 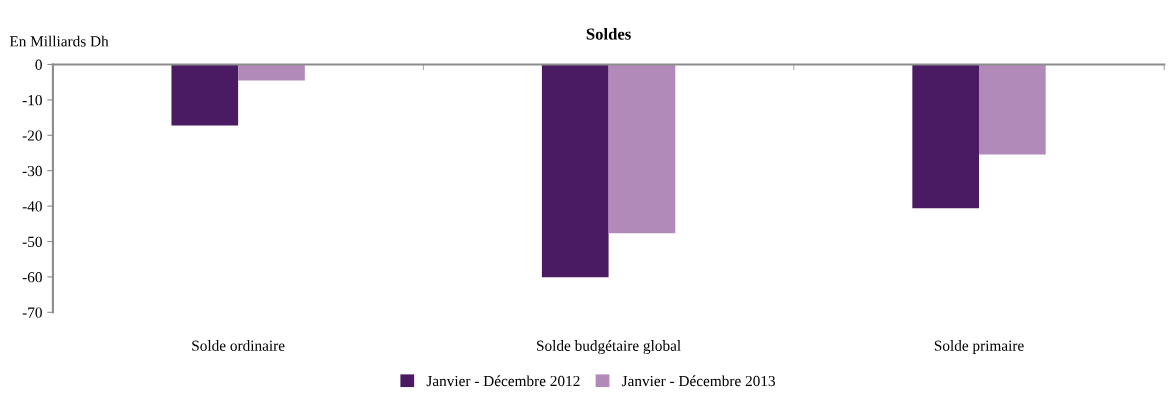 I want to click on x-tick-label: Solde ordinaire, so click(x=238, y=345).